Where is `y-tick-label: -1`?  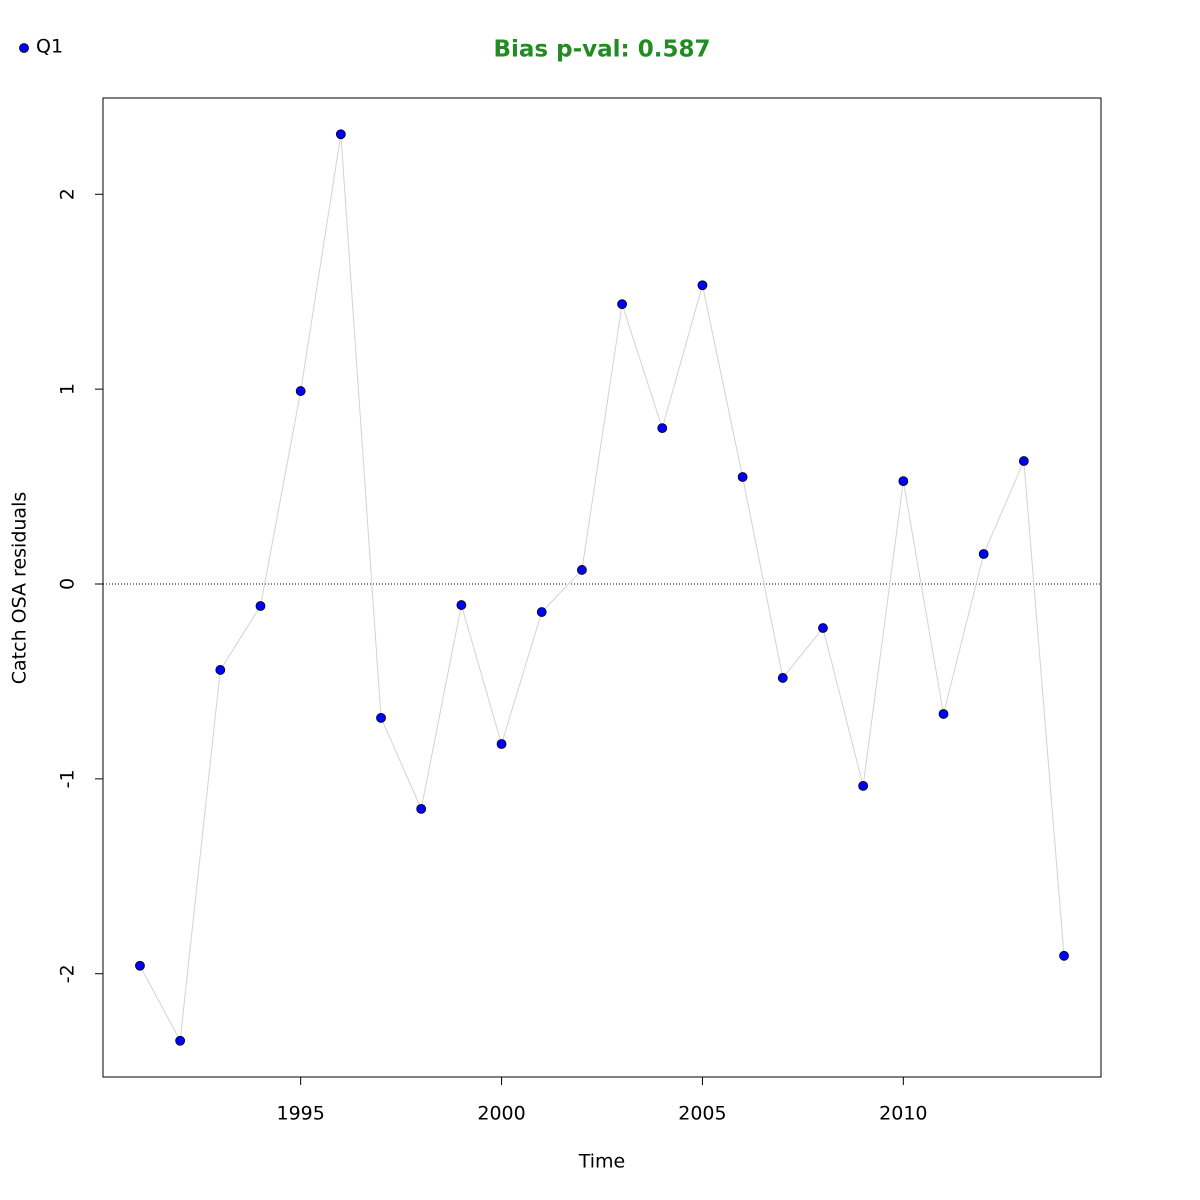
y-tick-label: -1 is located at coordinates (68, 778).